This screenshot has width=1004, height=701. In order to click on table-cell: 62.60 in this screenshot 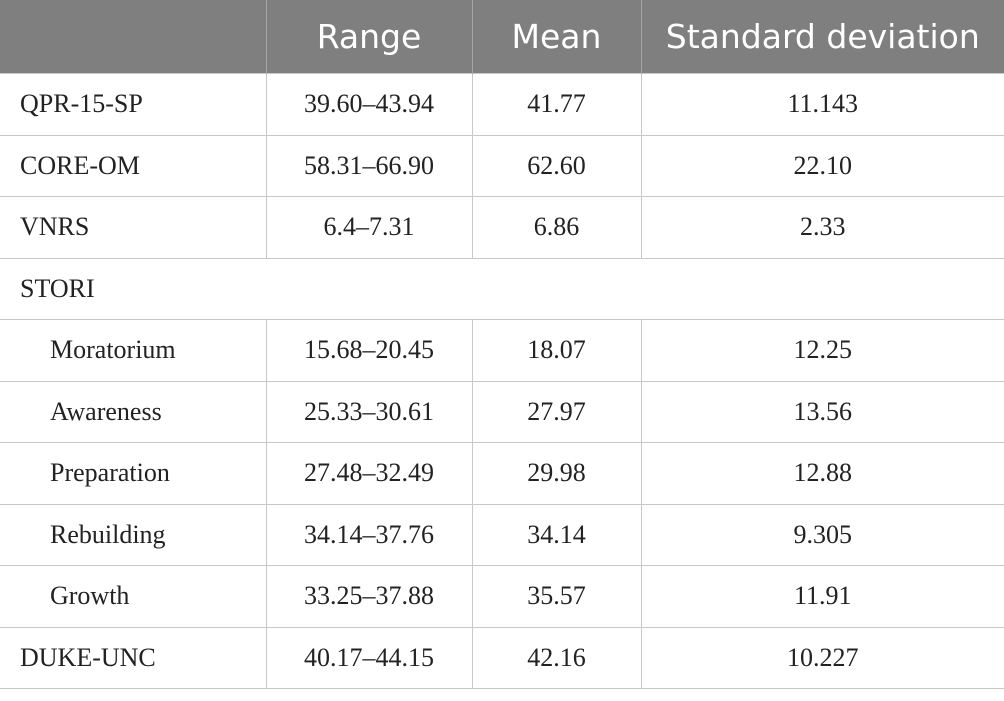, I will do `click(556, 165)`.